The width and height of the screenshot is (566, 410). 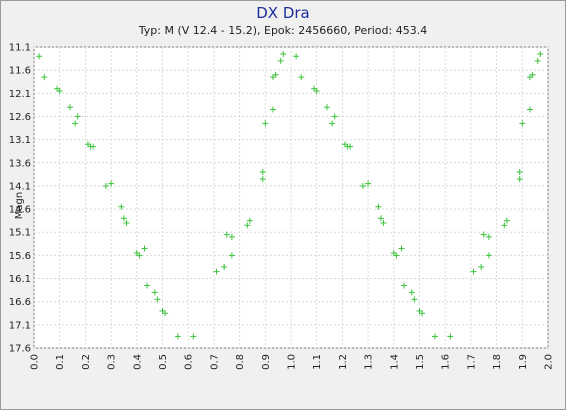 I want to click on x-tick-label: 0.3, so click(x=112, y=362).